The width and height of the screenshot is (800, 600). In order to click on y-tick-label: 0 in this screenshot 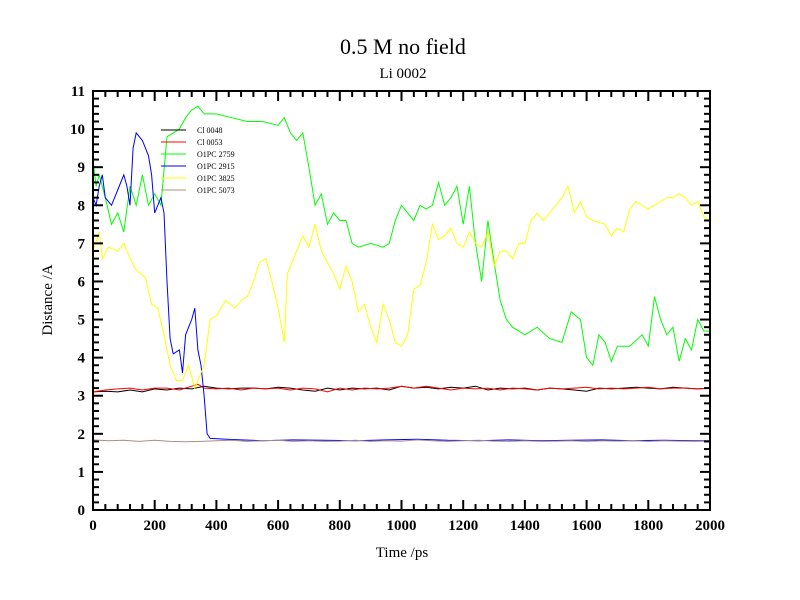, I will do `click(82, 511)`.